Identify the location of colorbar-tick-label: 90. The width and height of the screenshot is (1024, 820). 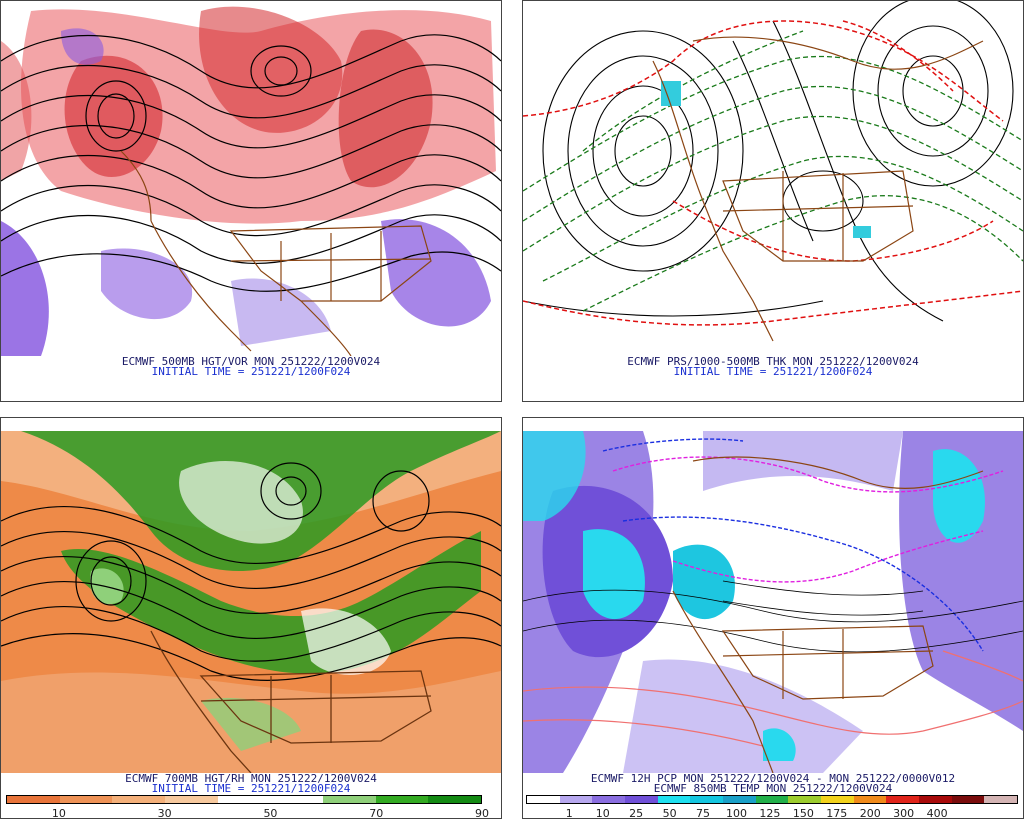
(482, 813).